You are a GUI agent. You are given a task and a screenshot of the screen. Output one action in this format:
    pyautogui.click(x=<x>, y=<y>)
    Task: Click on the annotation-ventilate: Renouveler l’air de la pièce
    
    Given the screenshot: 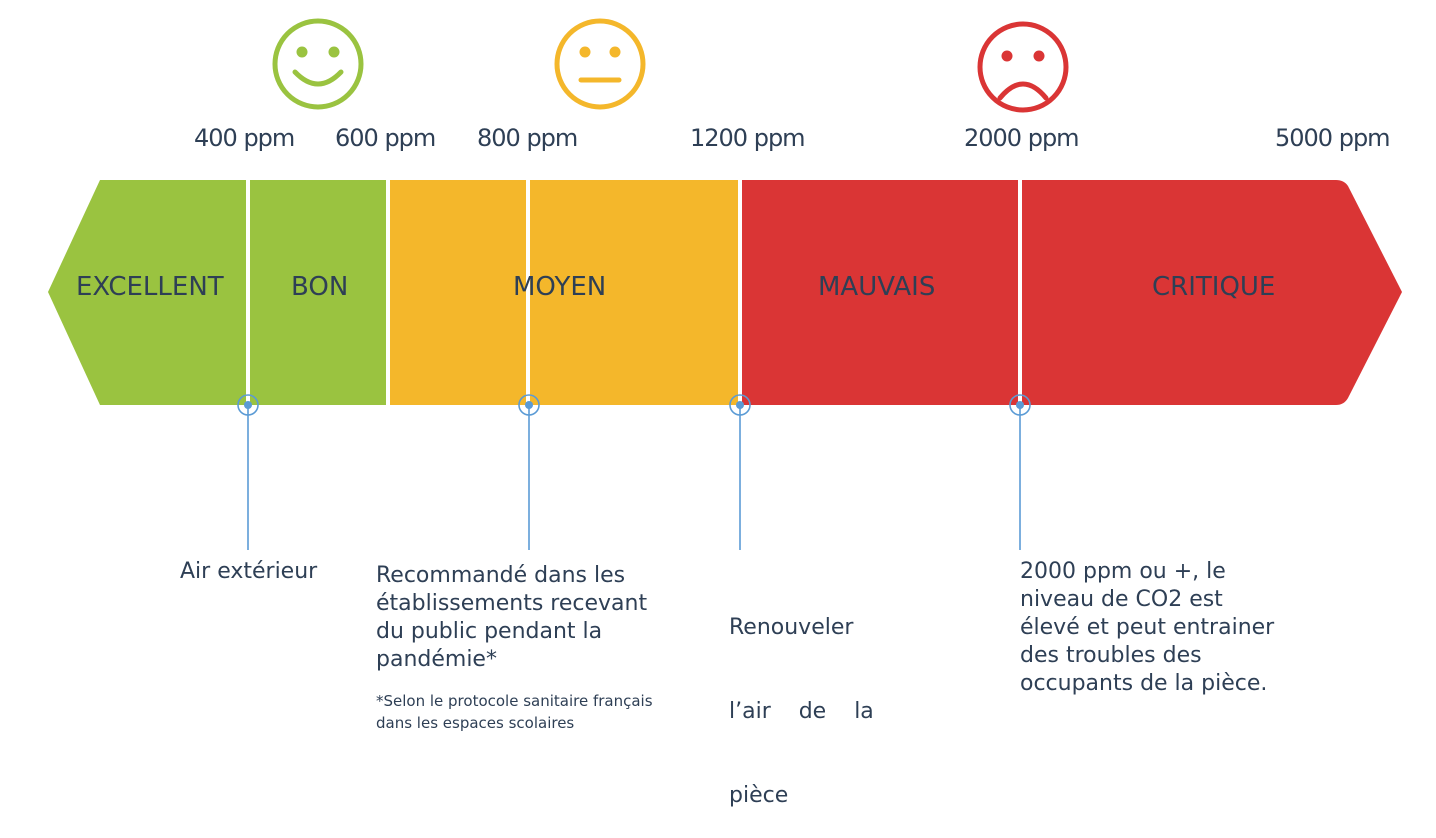 What is the action you would take?
    pyautogui.click(x=801, y=698)
    